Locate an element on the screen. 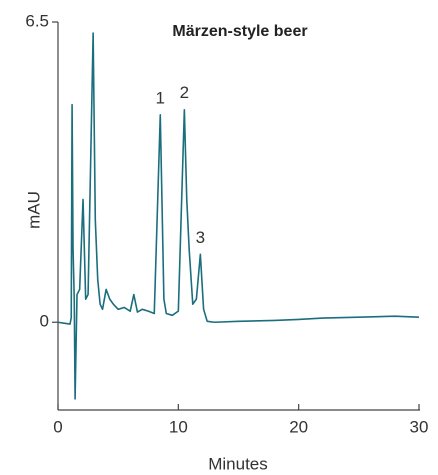  chart-title: Märzen-style beer is located at coordinates (239, 31).